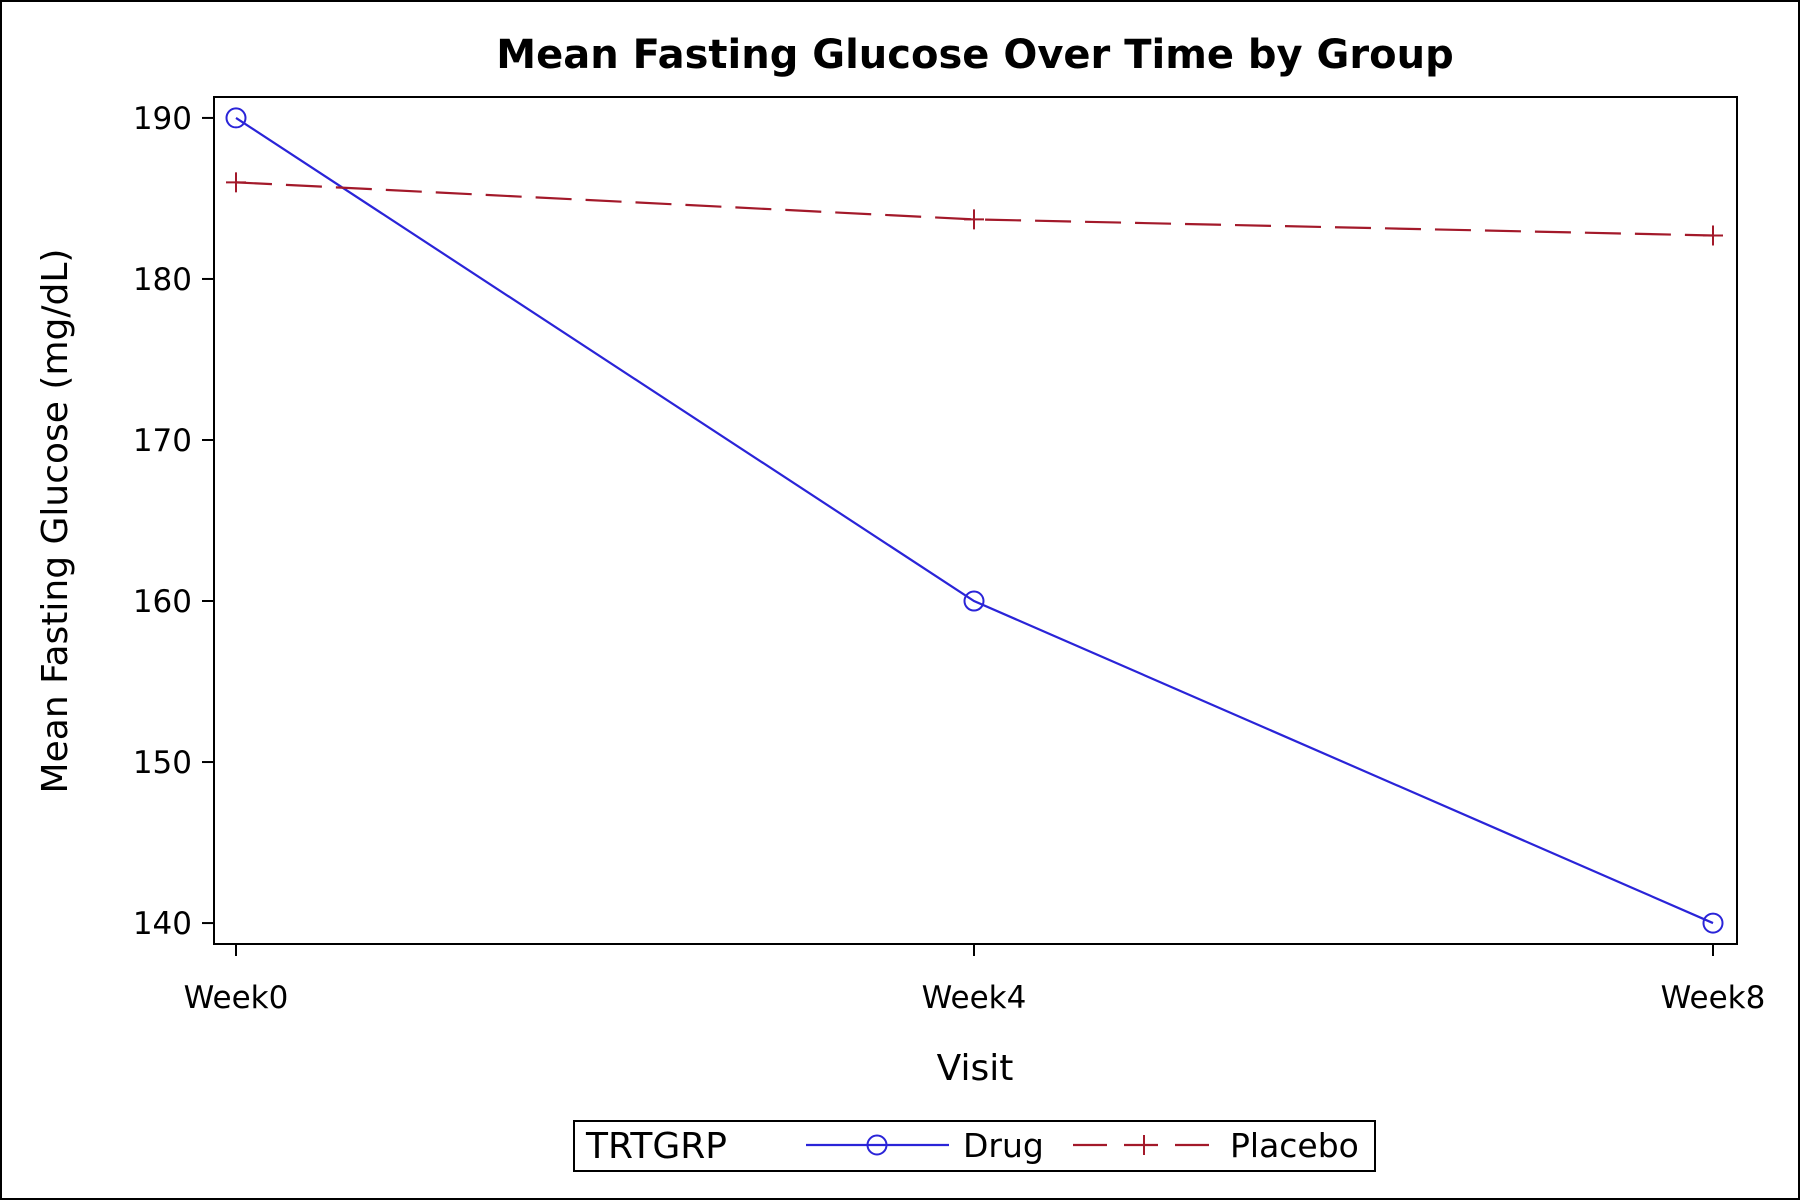 The image size is (1800, 1204). Describe the element at coordinates (1294, 1145) in the screenshot. I see `legend-label-placebo: Placebo` at that location.